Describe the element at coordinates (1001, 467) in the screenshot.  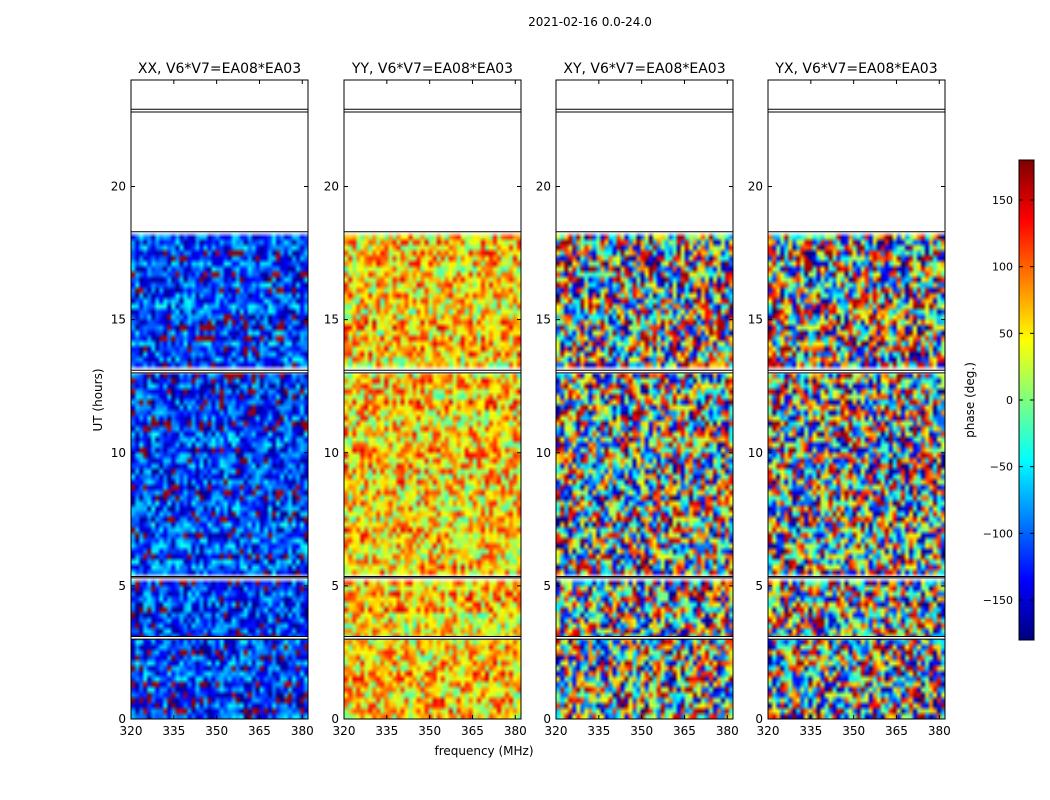
I see `colorbar-tick-label: −50` at that location.